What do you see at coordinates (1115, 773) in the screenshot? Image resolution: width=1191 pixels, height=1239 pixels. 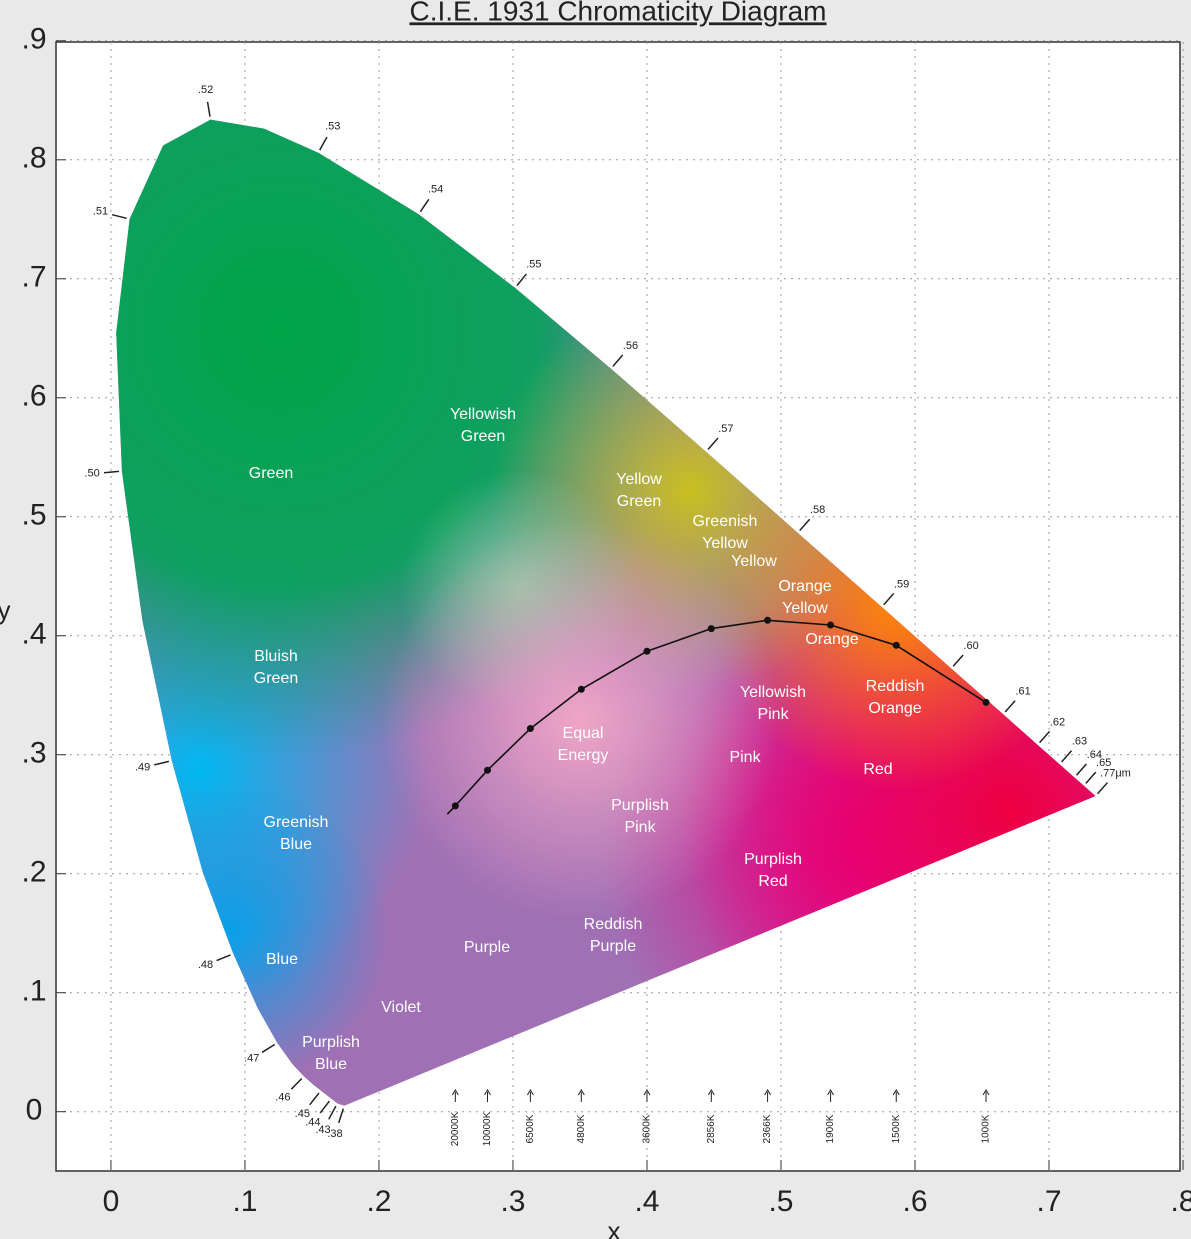 I see `wavelength-label: .77μm` at bounding box center [1115, 773].